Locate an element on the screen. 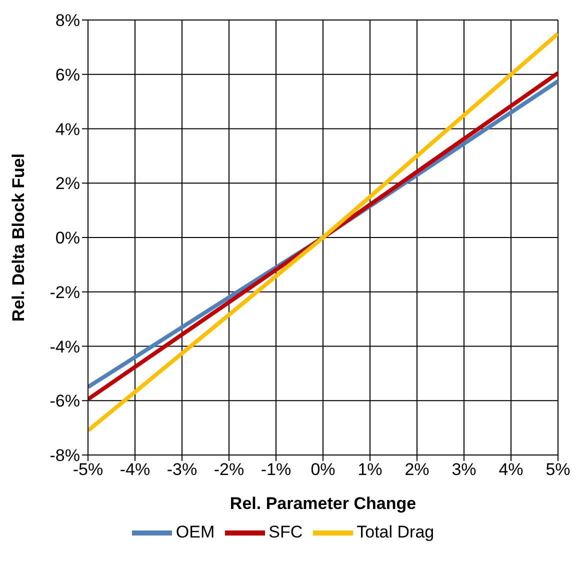 Image resolution: width=582 pixels, height=561 pixels. x-tick-label: 0% is located at coordinates (323, 470).